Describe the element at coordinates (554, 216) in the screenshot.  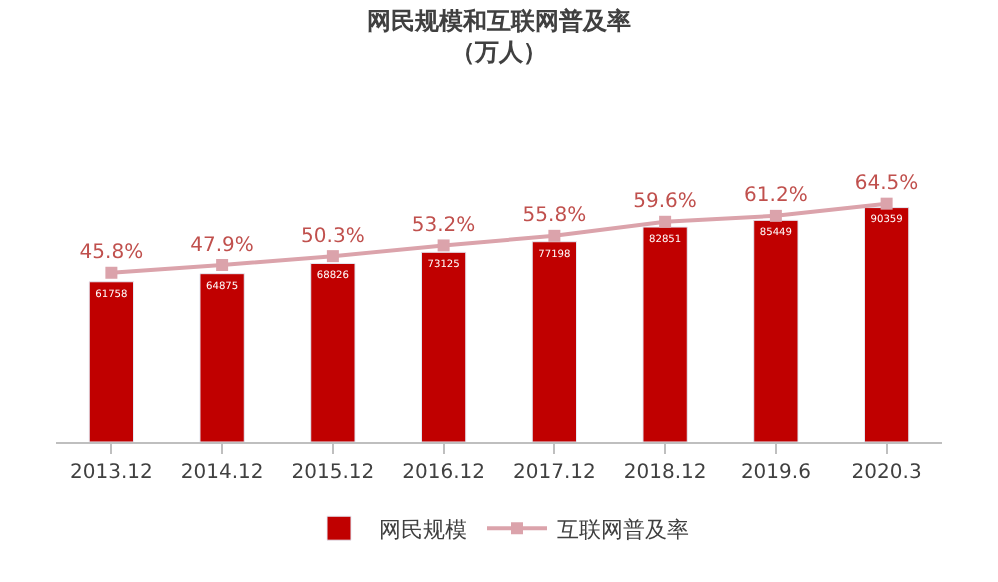
I see `data-label: 55.8%` at that location.